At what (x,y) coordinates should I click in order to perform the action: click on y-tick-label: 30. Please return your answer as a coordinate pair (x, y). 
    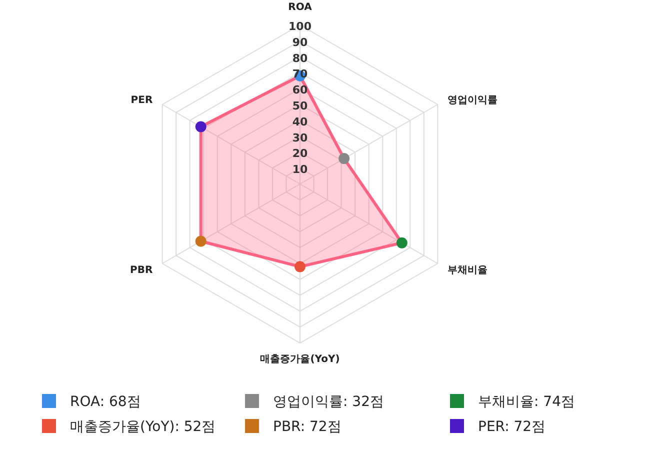
    Looking at the image, I should click on (300, 137).